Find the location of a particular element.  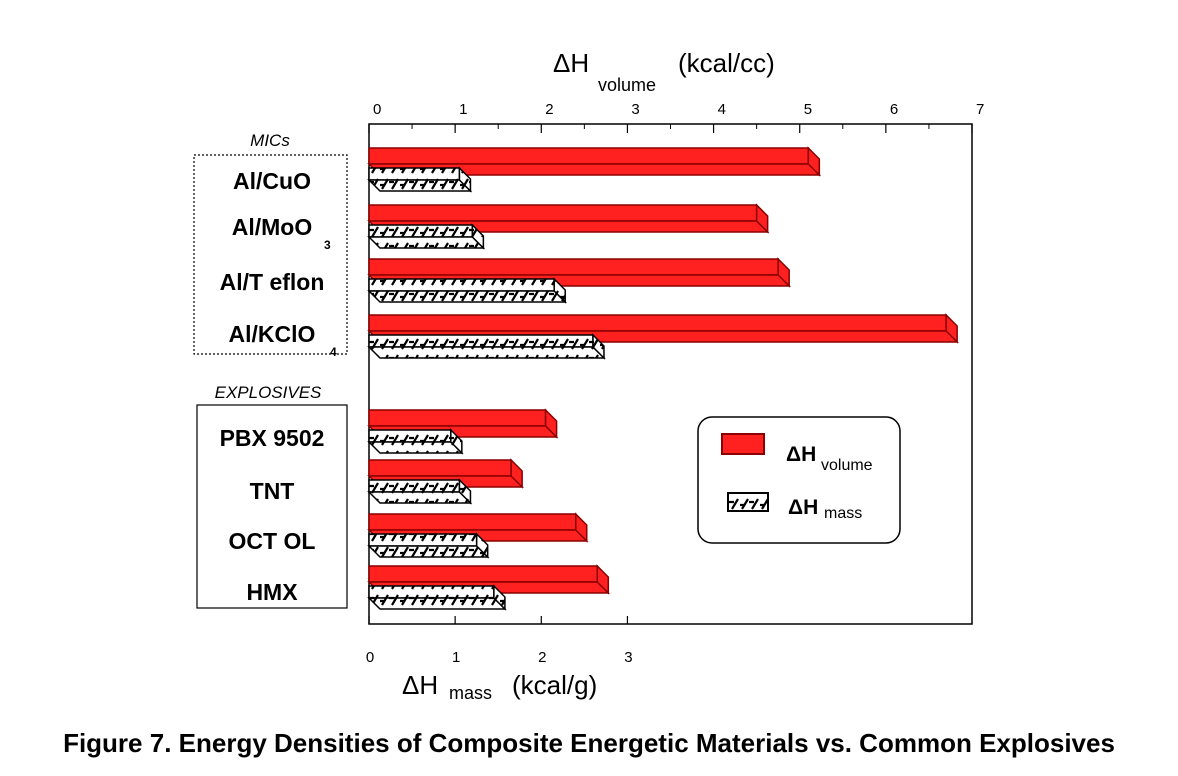

top-tick-label: 4 is located at coordinates (722, 109).